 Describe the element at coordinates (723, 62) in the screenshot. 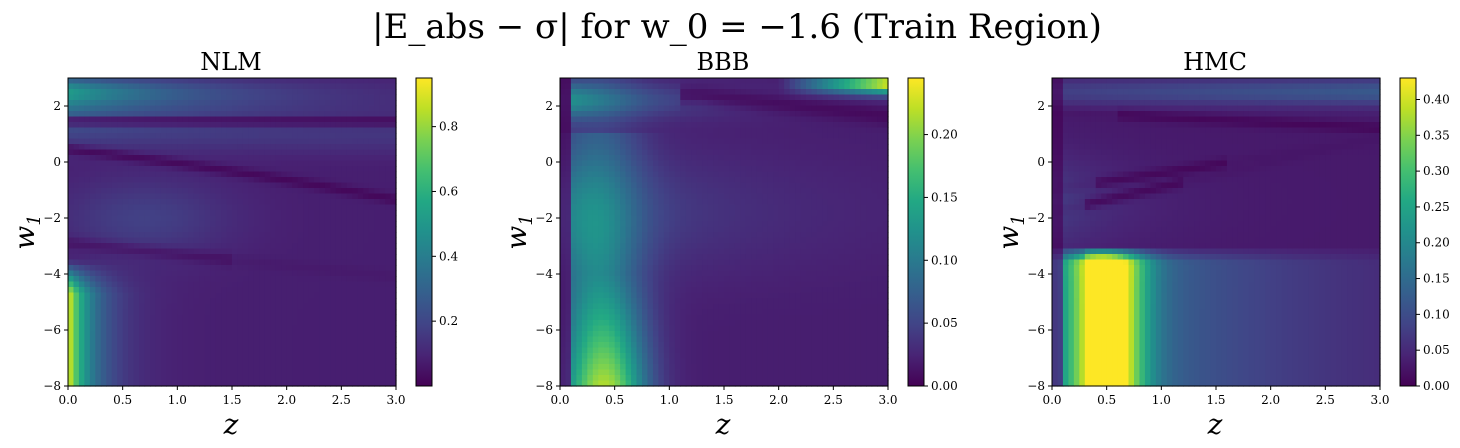

I see `panel-title-bbb: BBB` at that location.